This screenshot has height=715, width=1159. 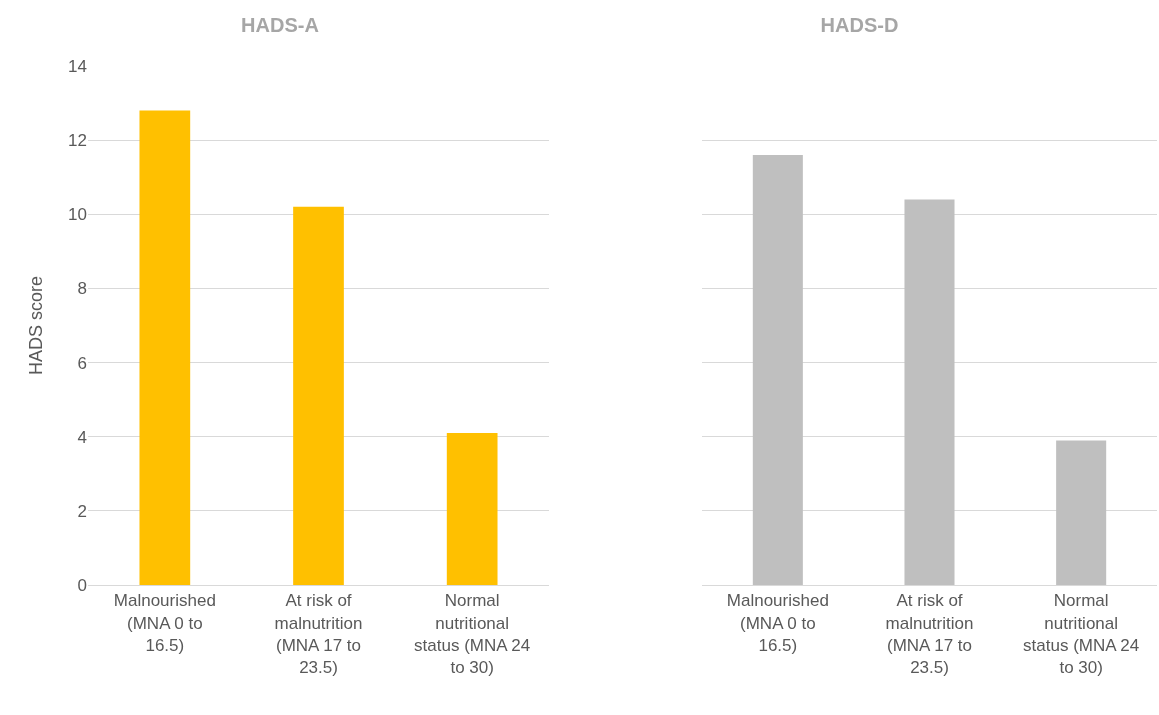 What do you see at coordinates (859, 24) in the screenshot?
I see `chart-title: HADS-D` at bounding box center [859, 24].